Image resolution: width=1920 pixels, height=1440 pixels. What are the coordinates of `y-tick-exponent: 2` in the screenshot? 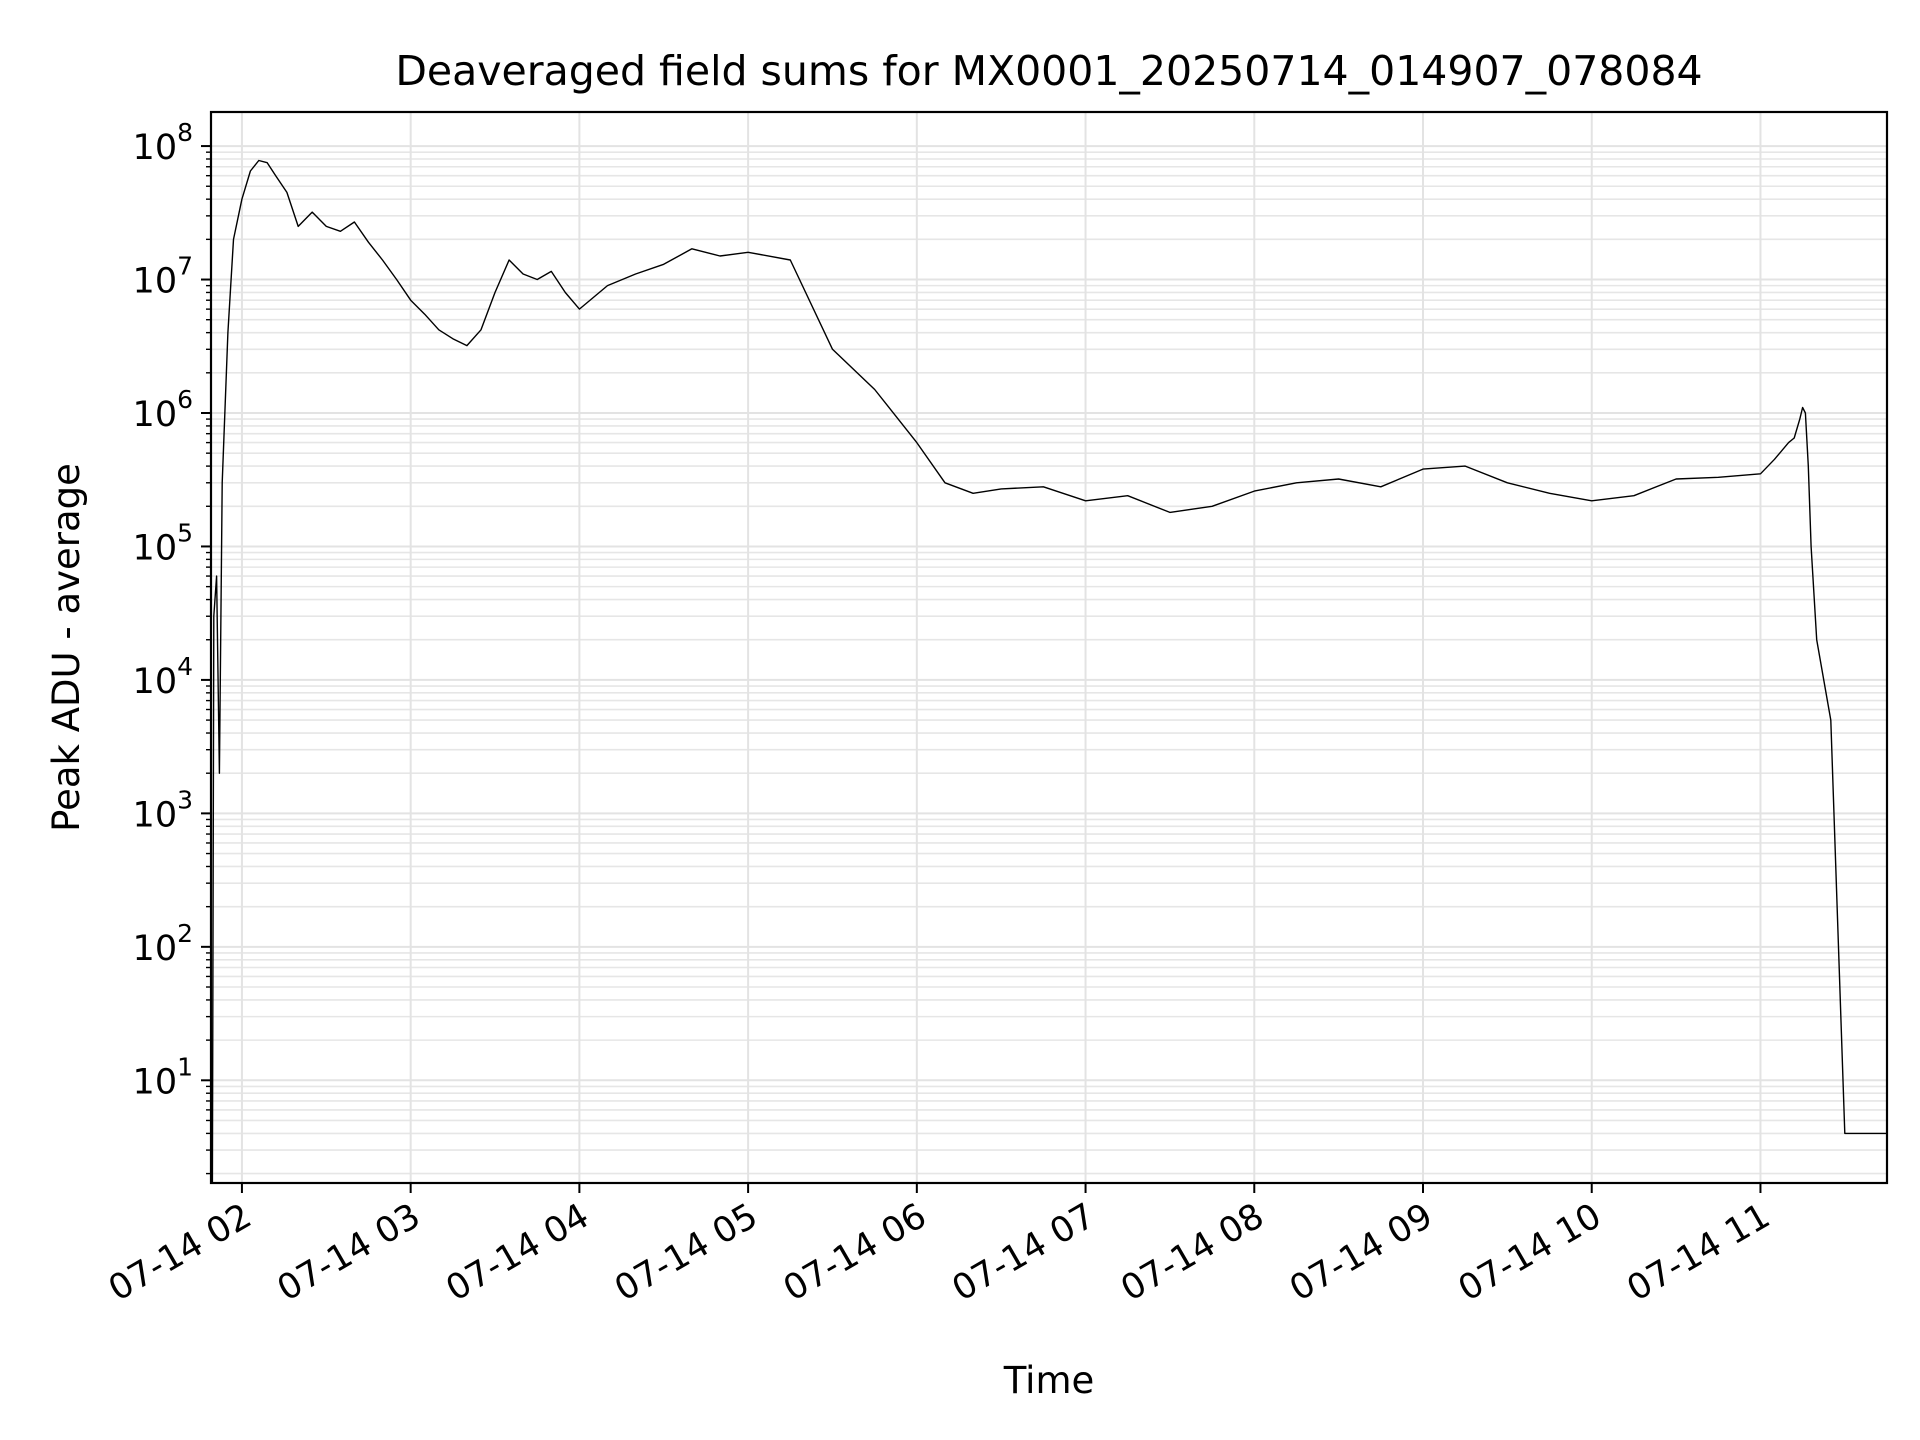 It's located at (185, 933).